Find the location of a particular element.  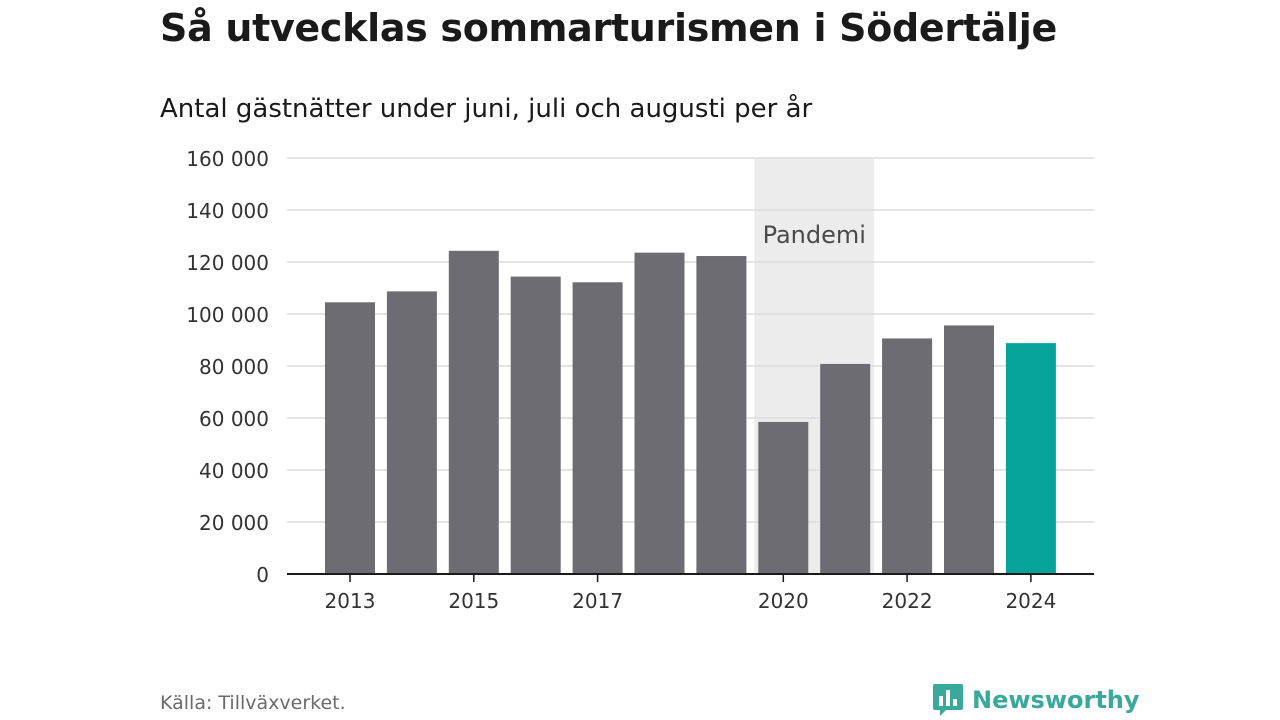

y-tick-label: 160 000 is located at coordinates (227, 159).